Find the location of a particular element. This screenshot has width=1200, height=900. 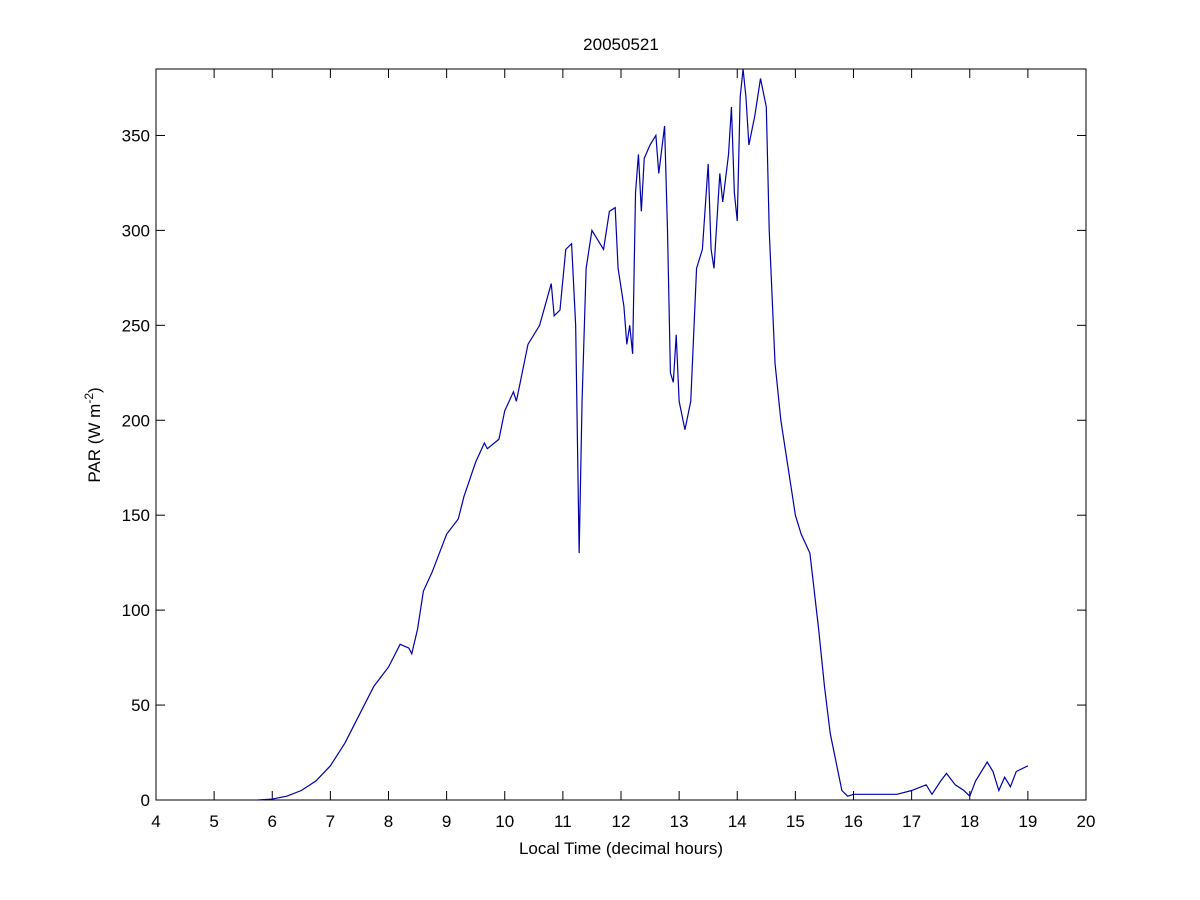

y-tick-label: 150 is located at coordinates (136, 515).